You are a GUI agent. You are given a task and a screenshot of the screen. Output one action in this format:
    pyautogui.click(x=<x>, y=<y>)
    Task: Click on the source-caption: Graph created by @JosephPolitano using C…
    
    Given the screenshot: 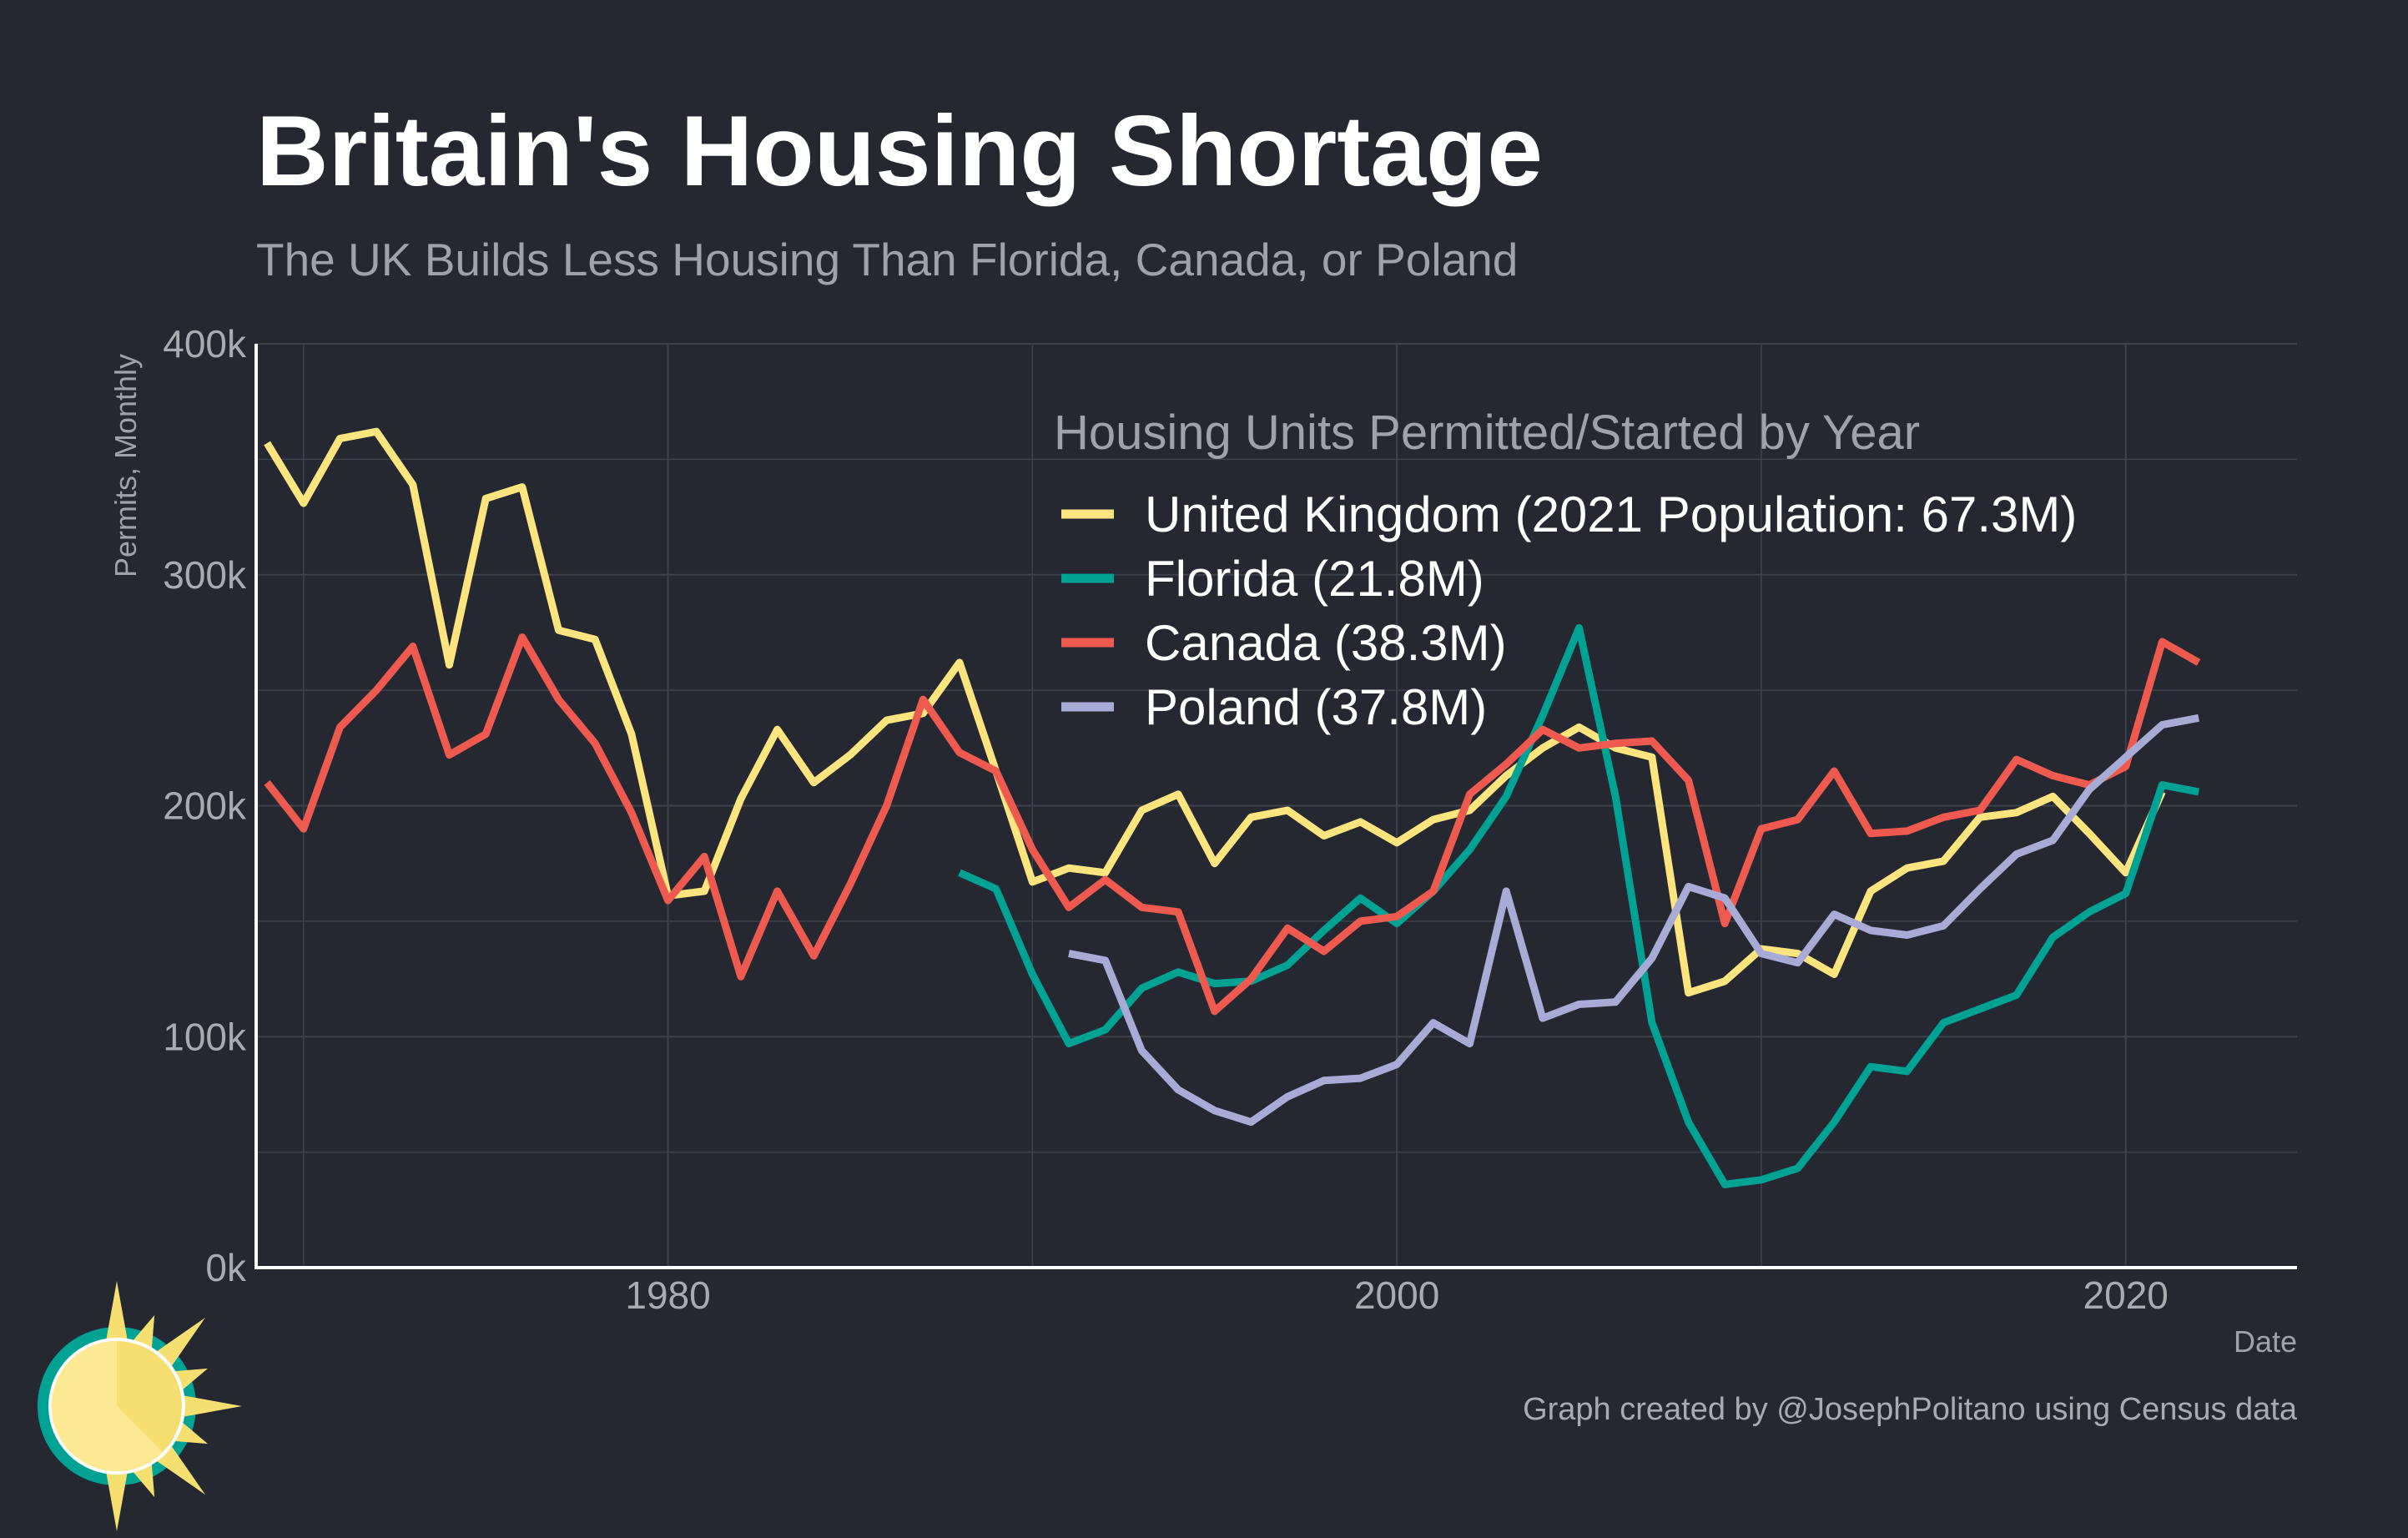 What is the action you would take?
    pyautogui.click(x=1910, y=1409)
    